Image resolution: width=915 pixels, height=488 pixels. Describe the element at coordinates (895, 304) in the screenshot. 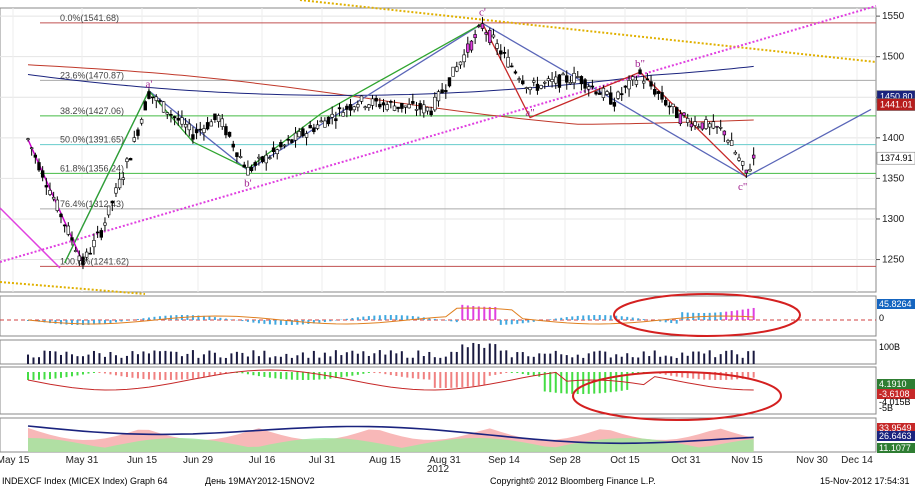

I see `panel-badge-label: 45.8264` at that location.